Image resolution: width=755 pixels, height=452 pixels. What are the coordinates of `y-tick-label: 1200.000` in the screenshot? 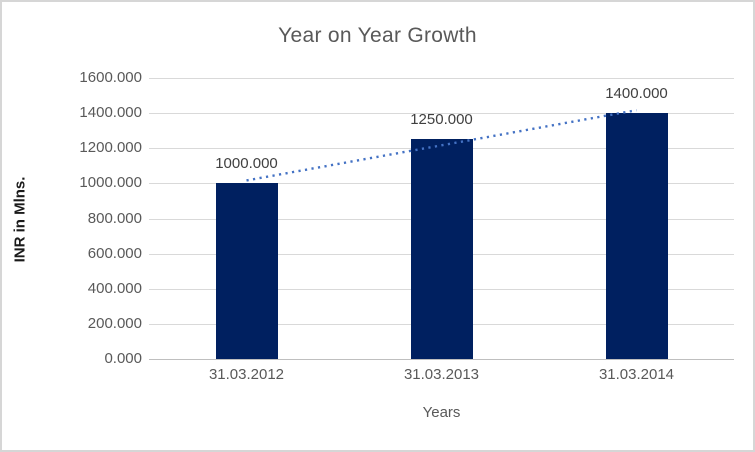 It's located at (110, 148).